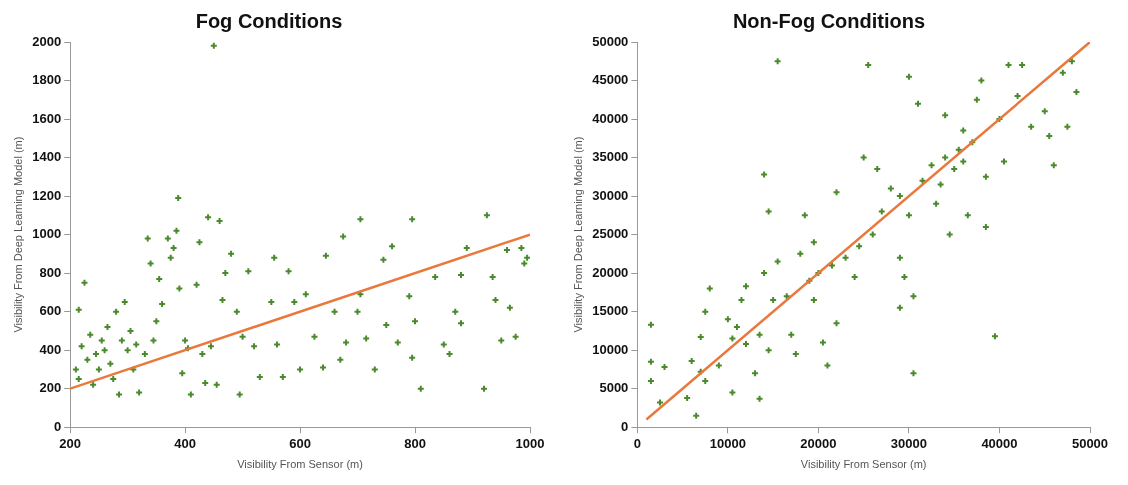 The image size is (1128, 485). Describe the element at coordinates (610, 195) in the screenshot. I see `y-tick-label: 30000` at that location.